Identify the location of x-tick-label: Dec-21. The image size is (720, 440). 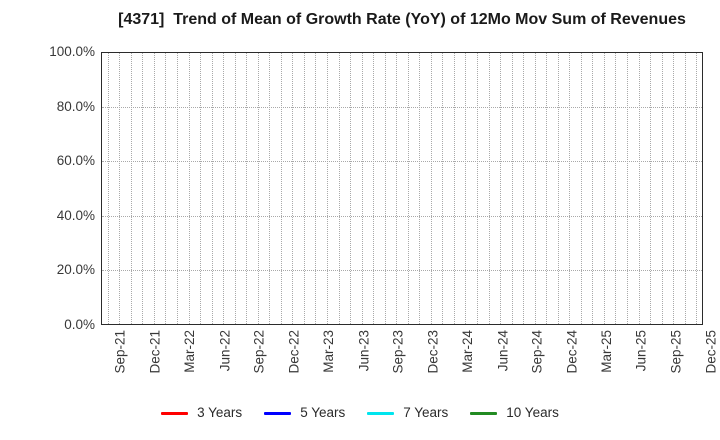
(155, 352).